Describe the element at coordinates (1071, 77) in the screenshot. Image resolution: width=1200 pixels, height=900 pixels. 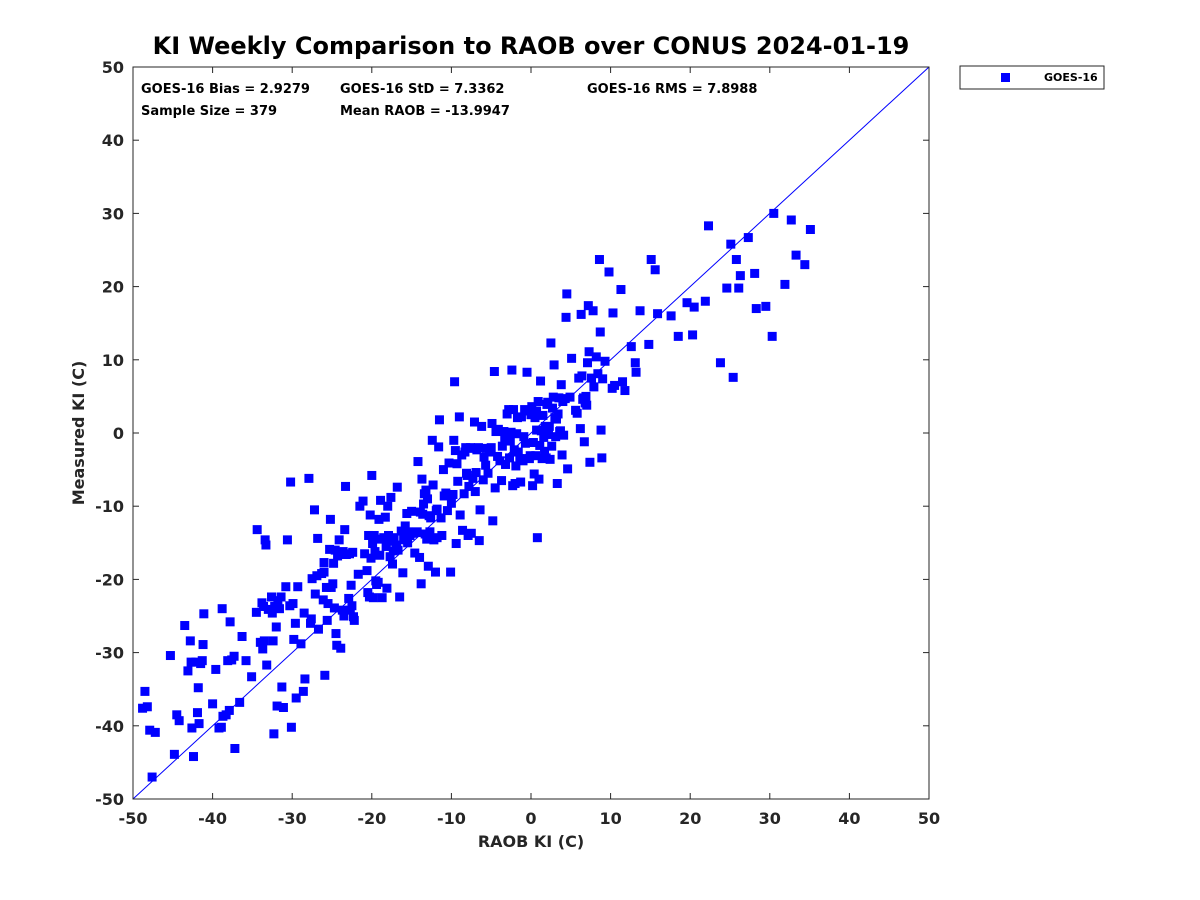
I see `legend-label-goes-16: GOES-16` at that location.